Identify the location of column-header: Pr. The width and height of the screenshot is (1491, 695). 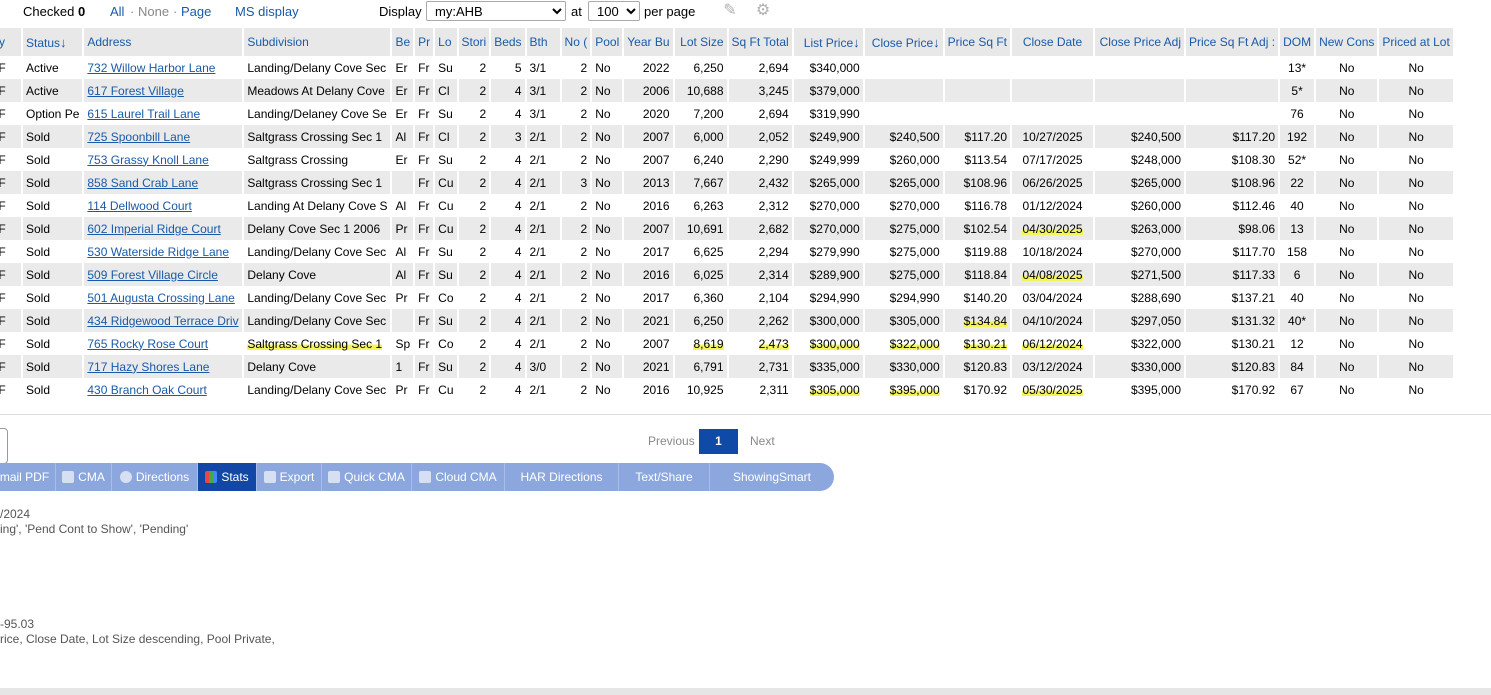
(425, 42).